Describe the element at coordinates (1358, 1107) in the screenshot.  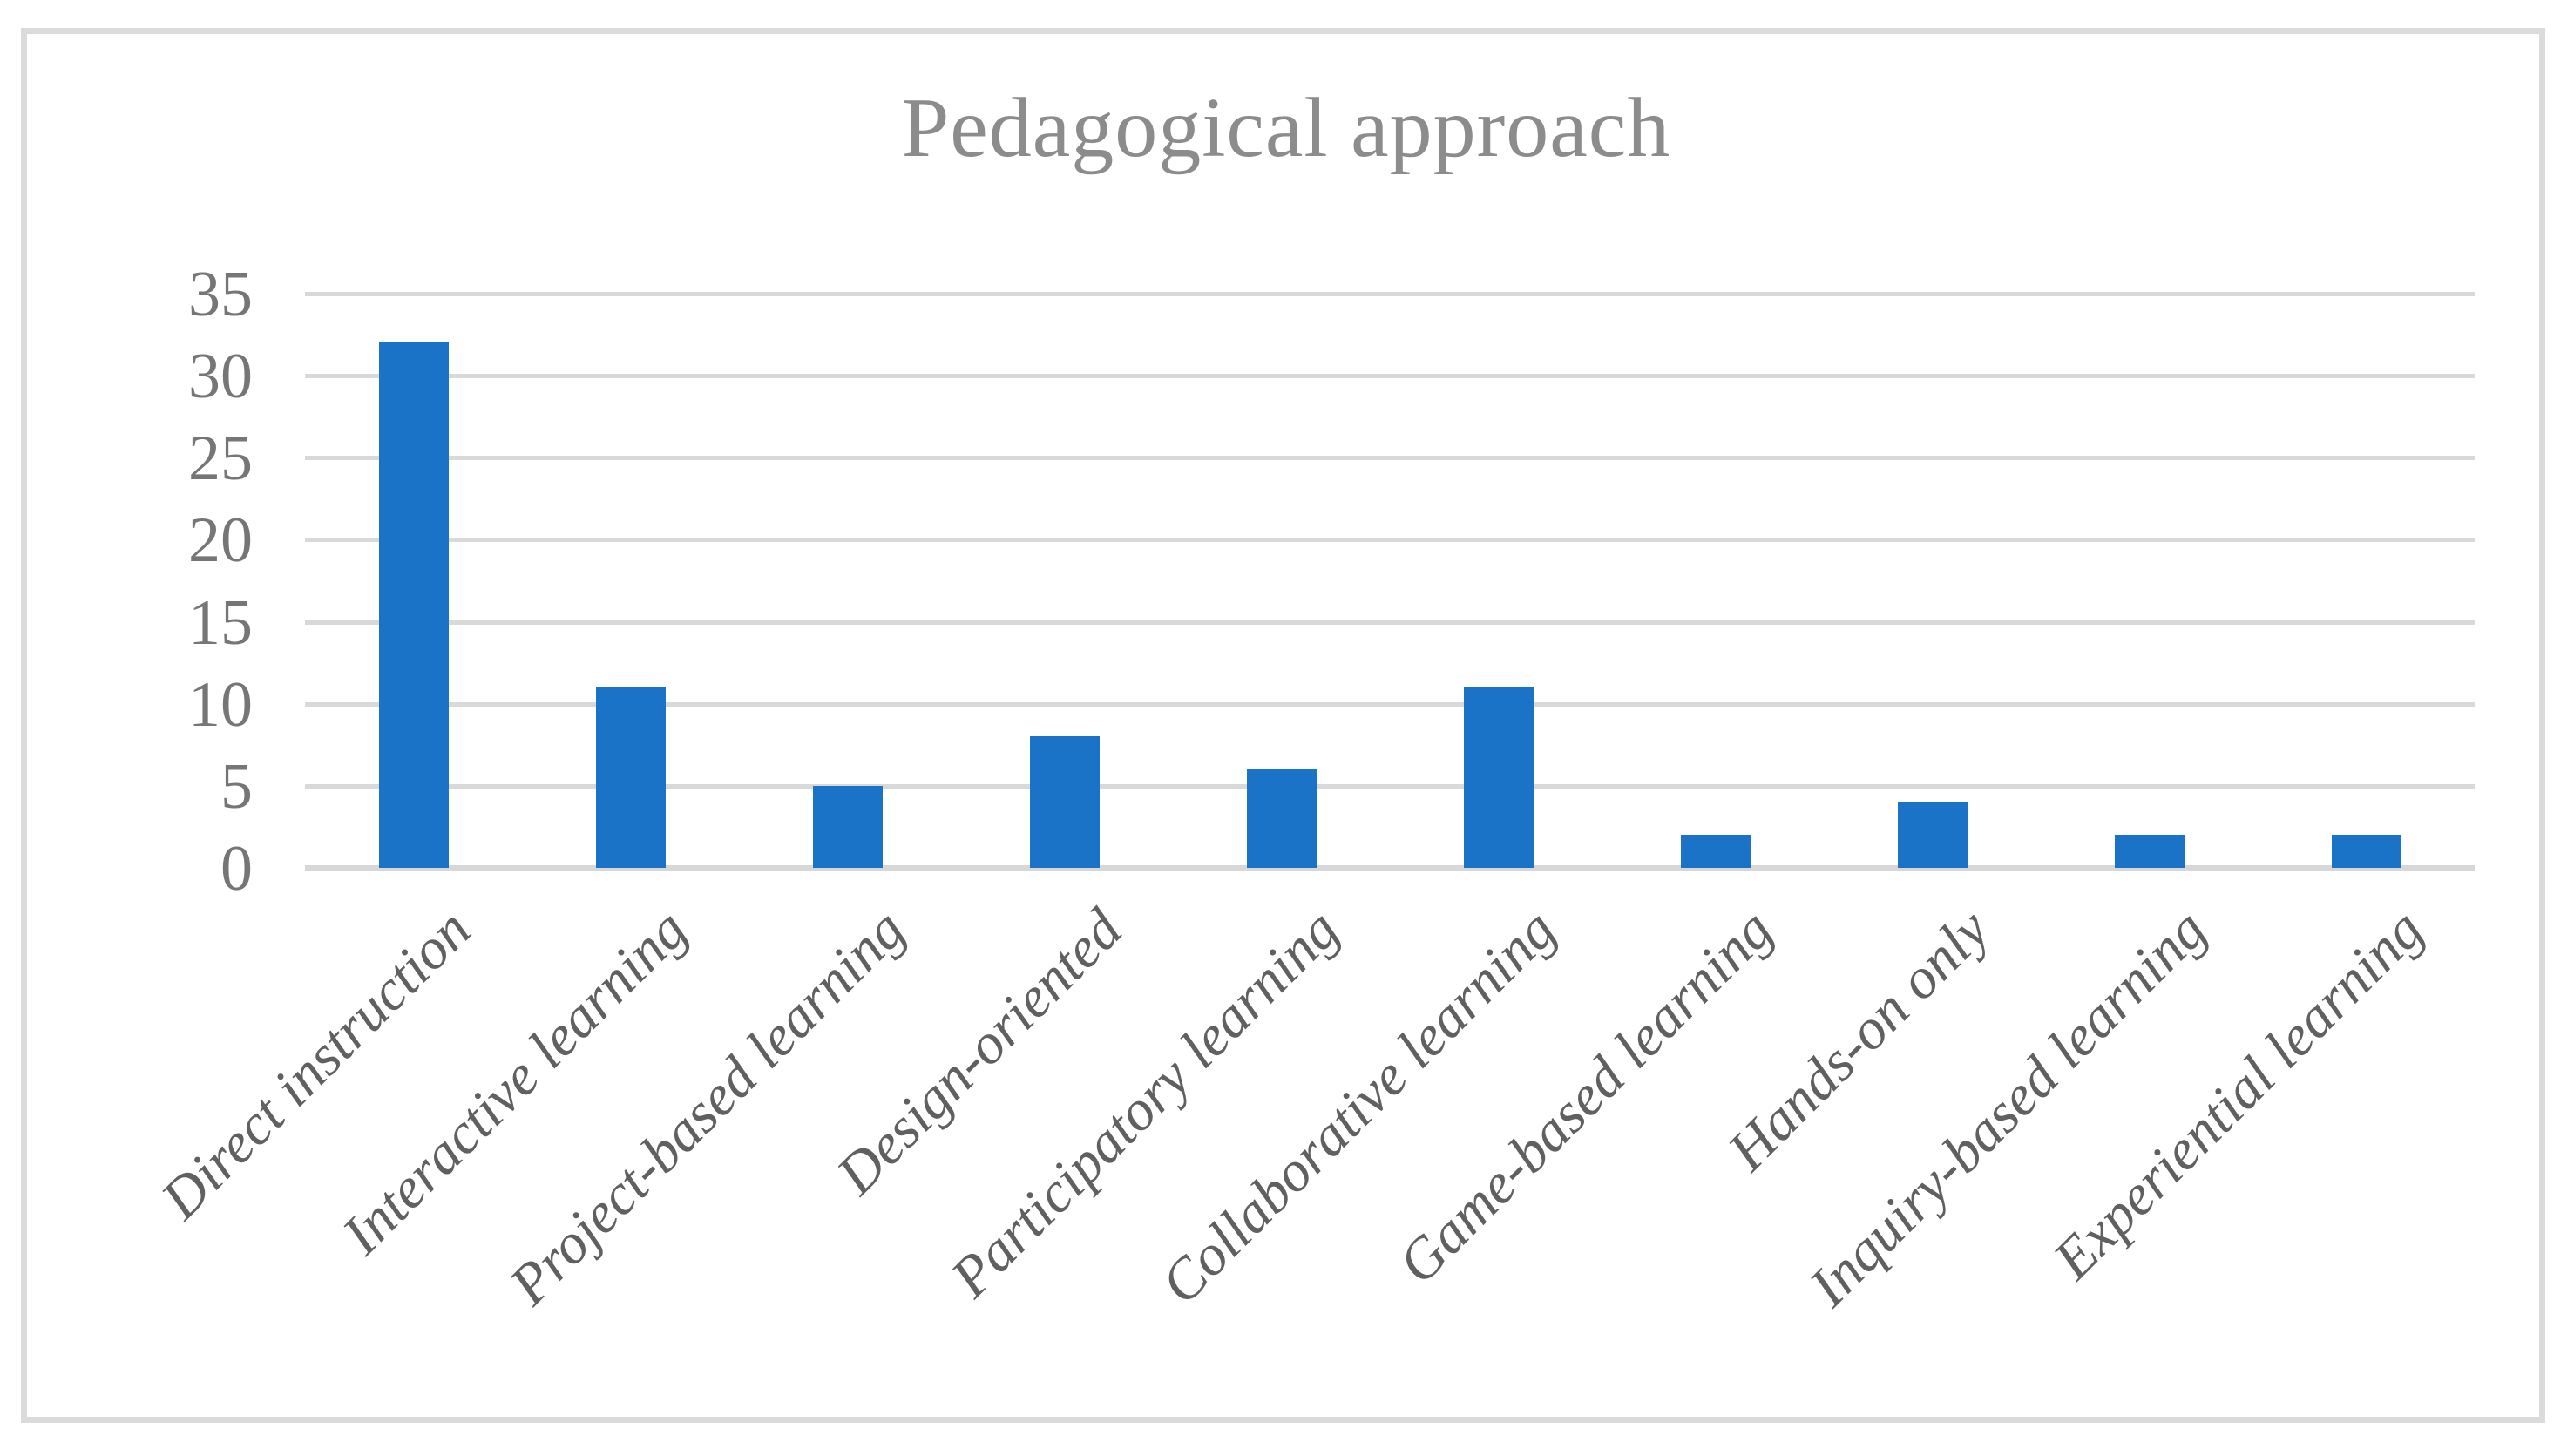
I see `x-category-label: Collaborative learning` at that location.